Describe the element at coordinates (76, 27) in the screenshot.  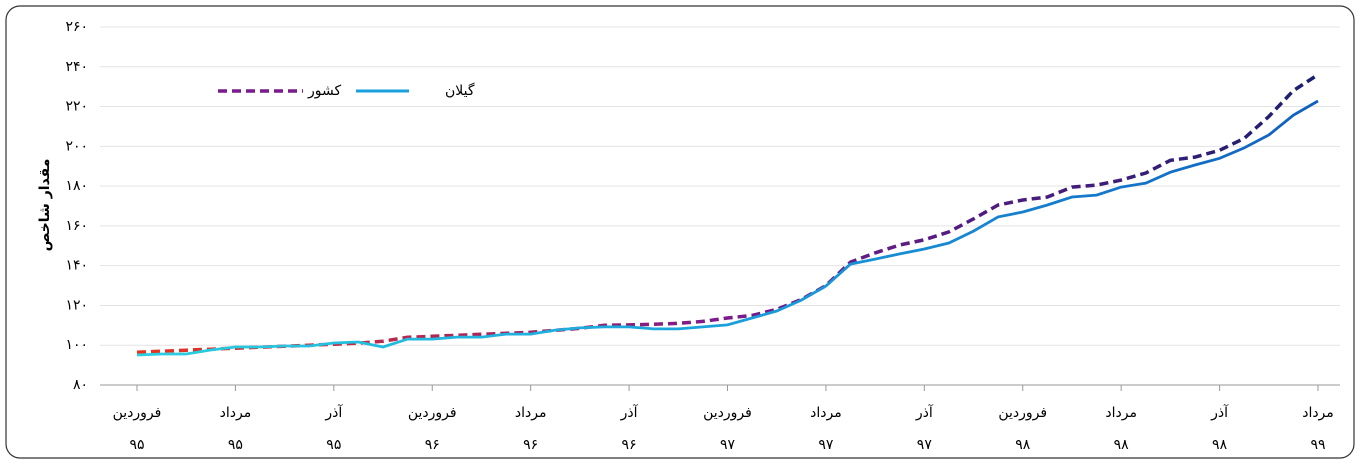
I see `y-tick-label: ۲۶۰` at that location.